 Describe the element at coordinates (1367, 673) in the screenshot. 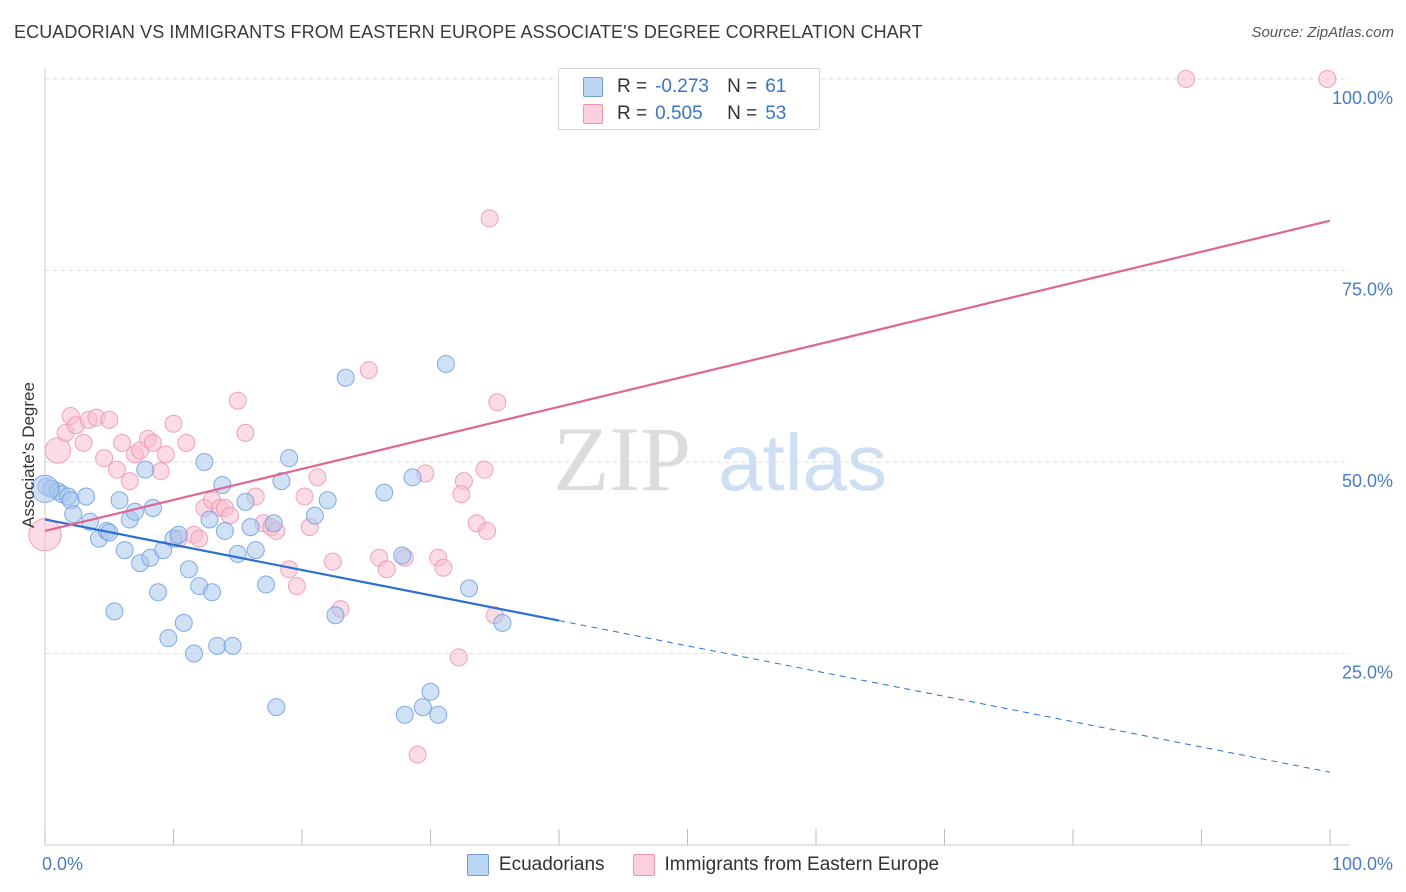

I see `y-tick-label: 25.0%` at that location.